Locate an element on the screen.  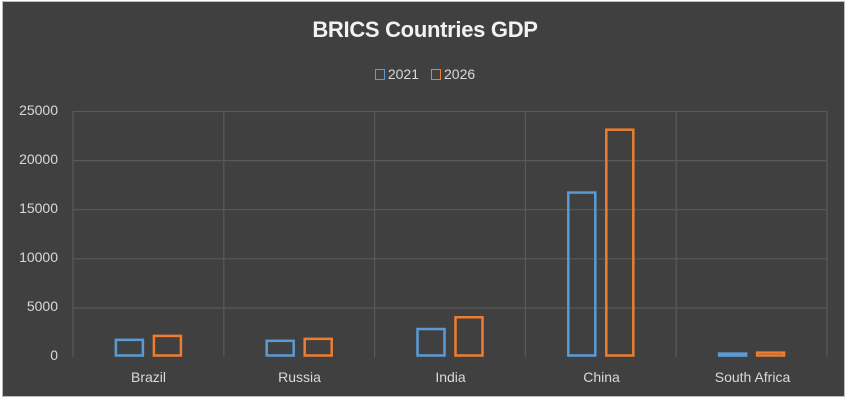
legend-swatch-2026 is located at coordinates (436, 74).